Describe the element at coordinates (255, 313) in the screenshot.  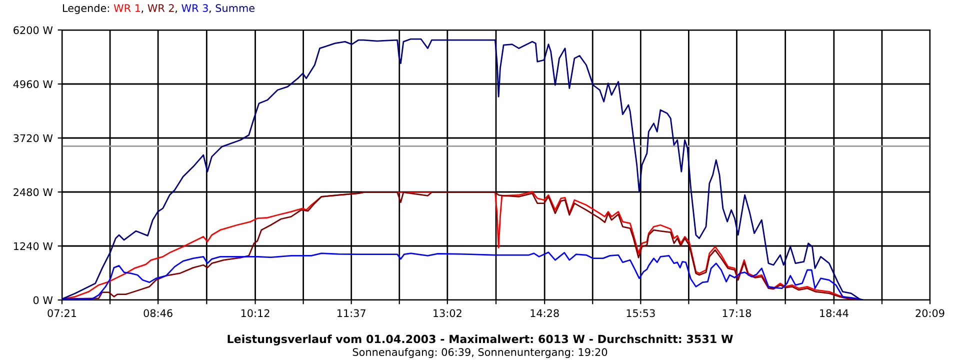
I see `x-tick-label: 10:12` at that location.